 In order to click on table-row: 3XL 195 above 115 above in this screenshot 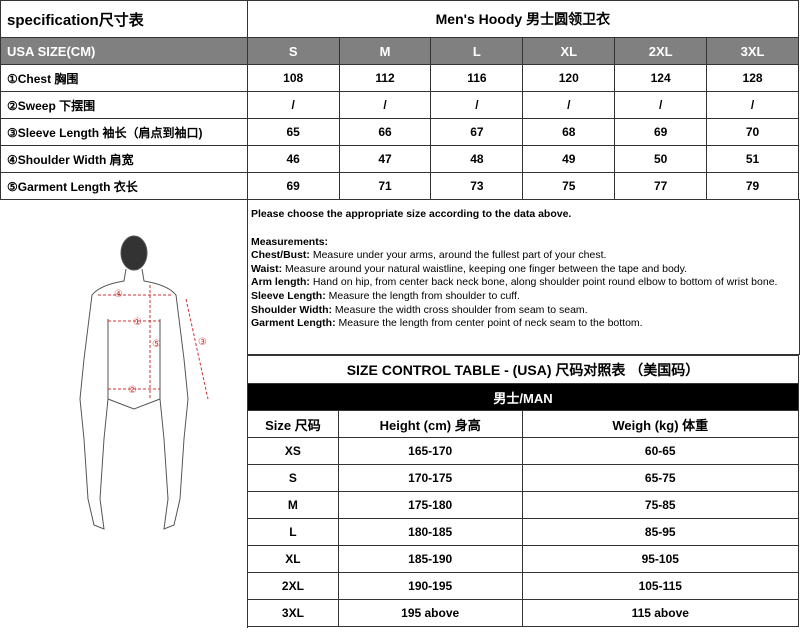, I will do `click(523, 613)`.